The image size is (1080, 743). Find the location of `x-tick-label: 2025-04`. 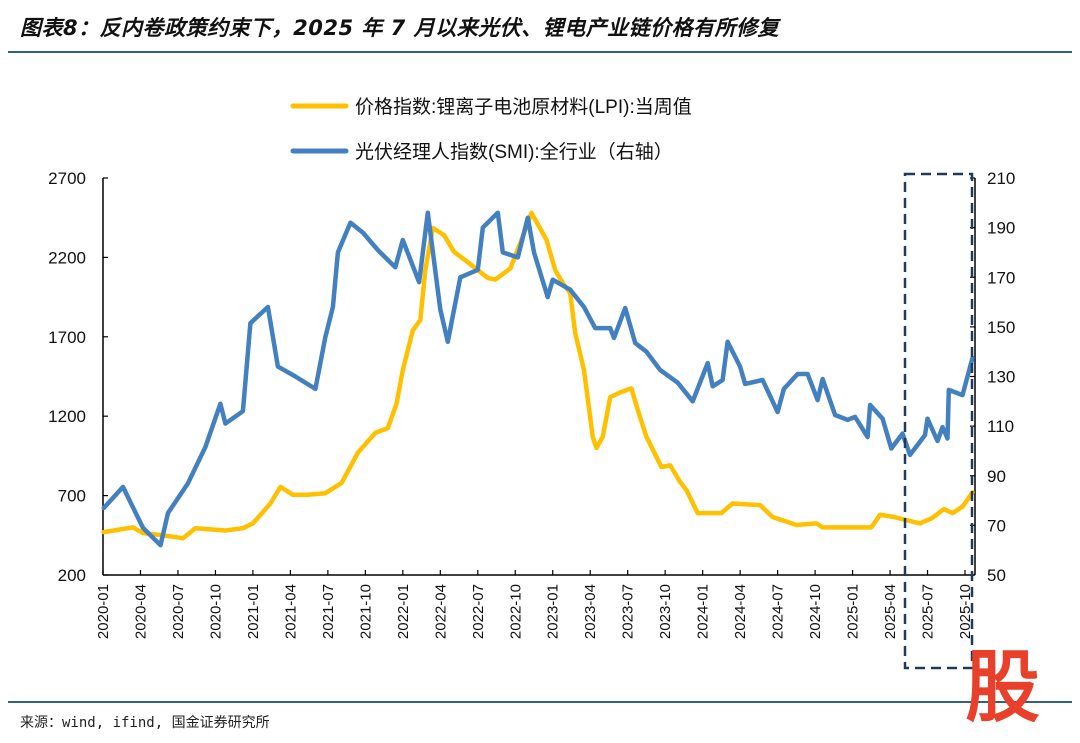

x-tick-label: 2025-04 is located at coordinates (890, 611).